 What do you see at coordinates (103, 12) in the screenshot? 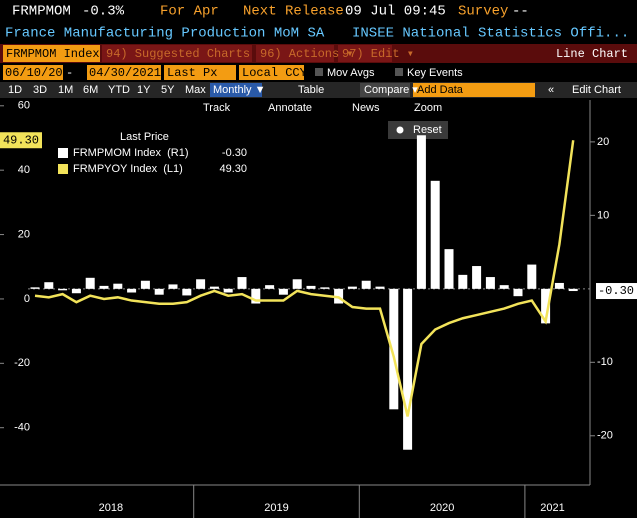
I see `change: -0.3%` at bounding box center [103, 12].